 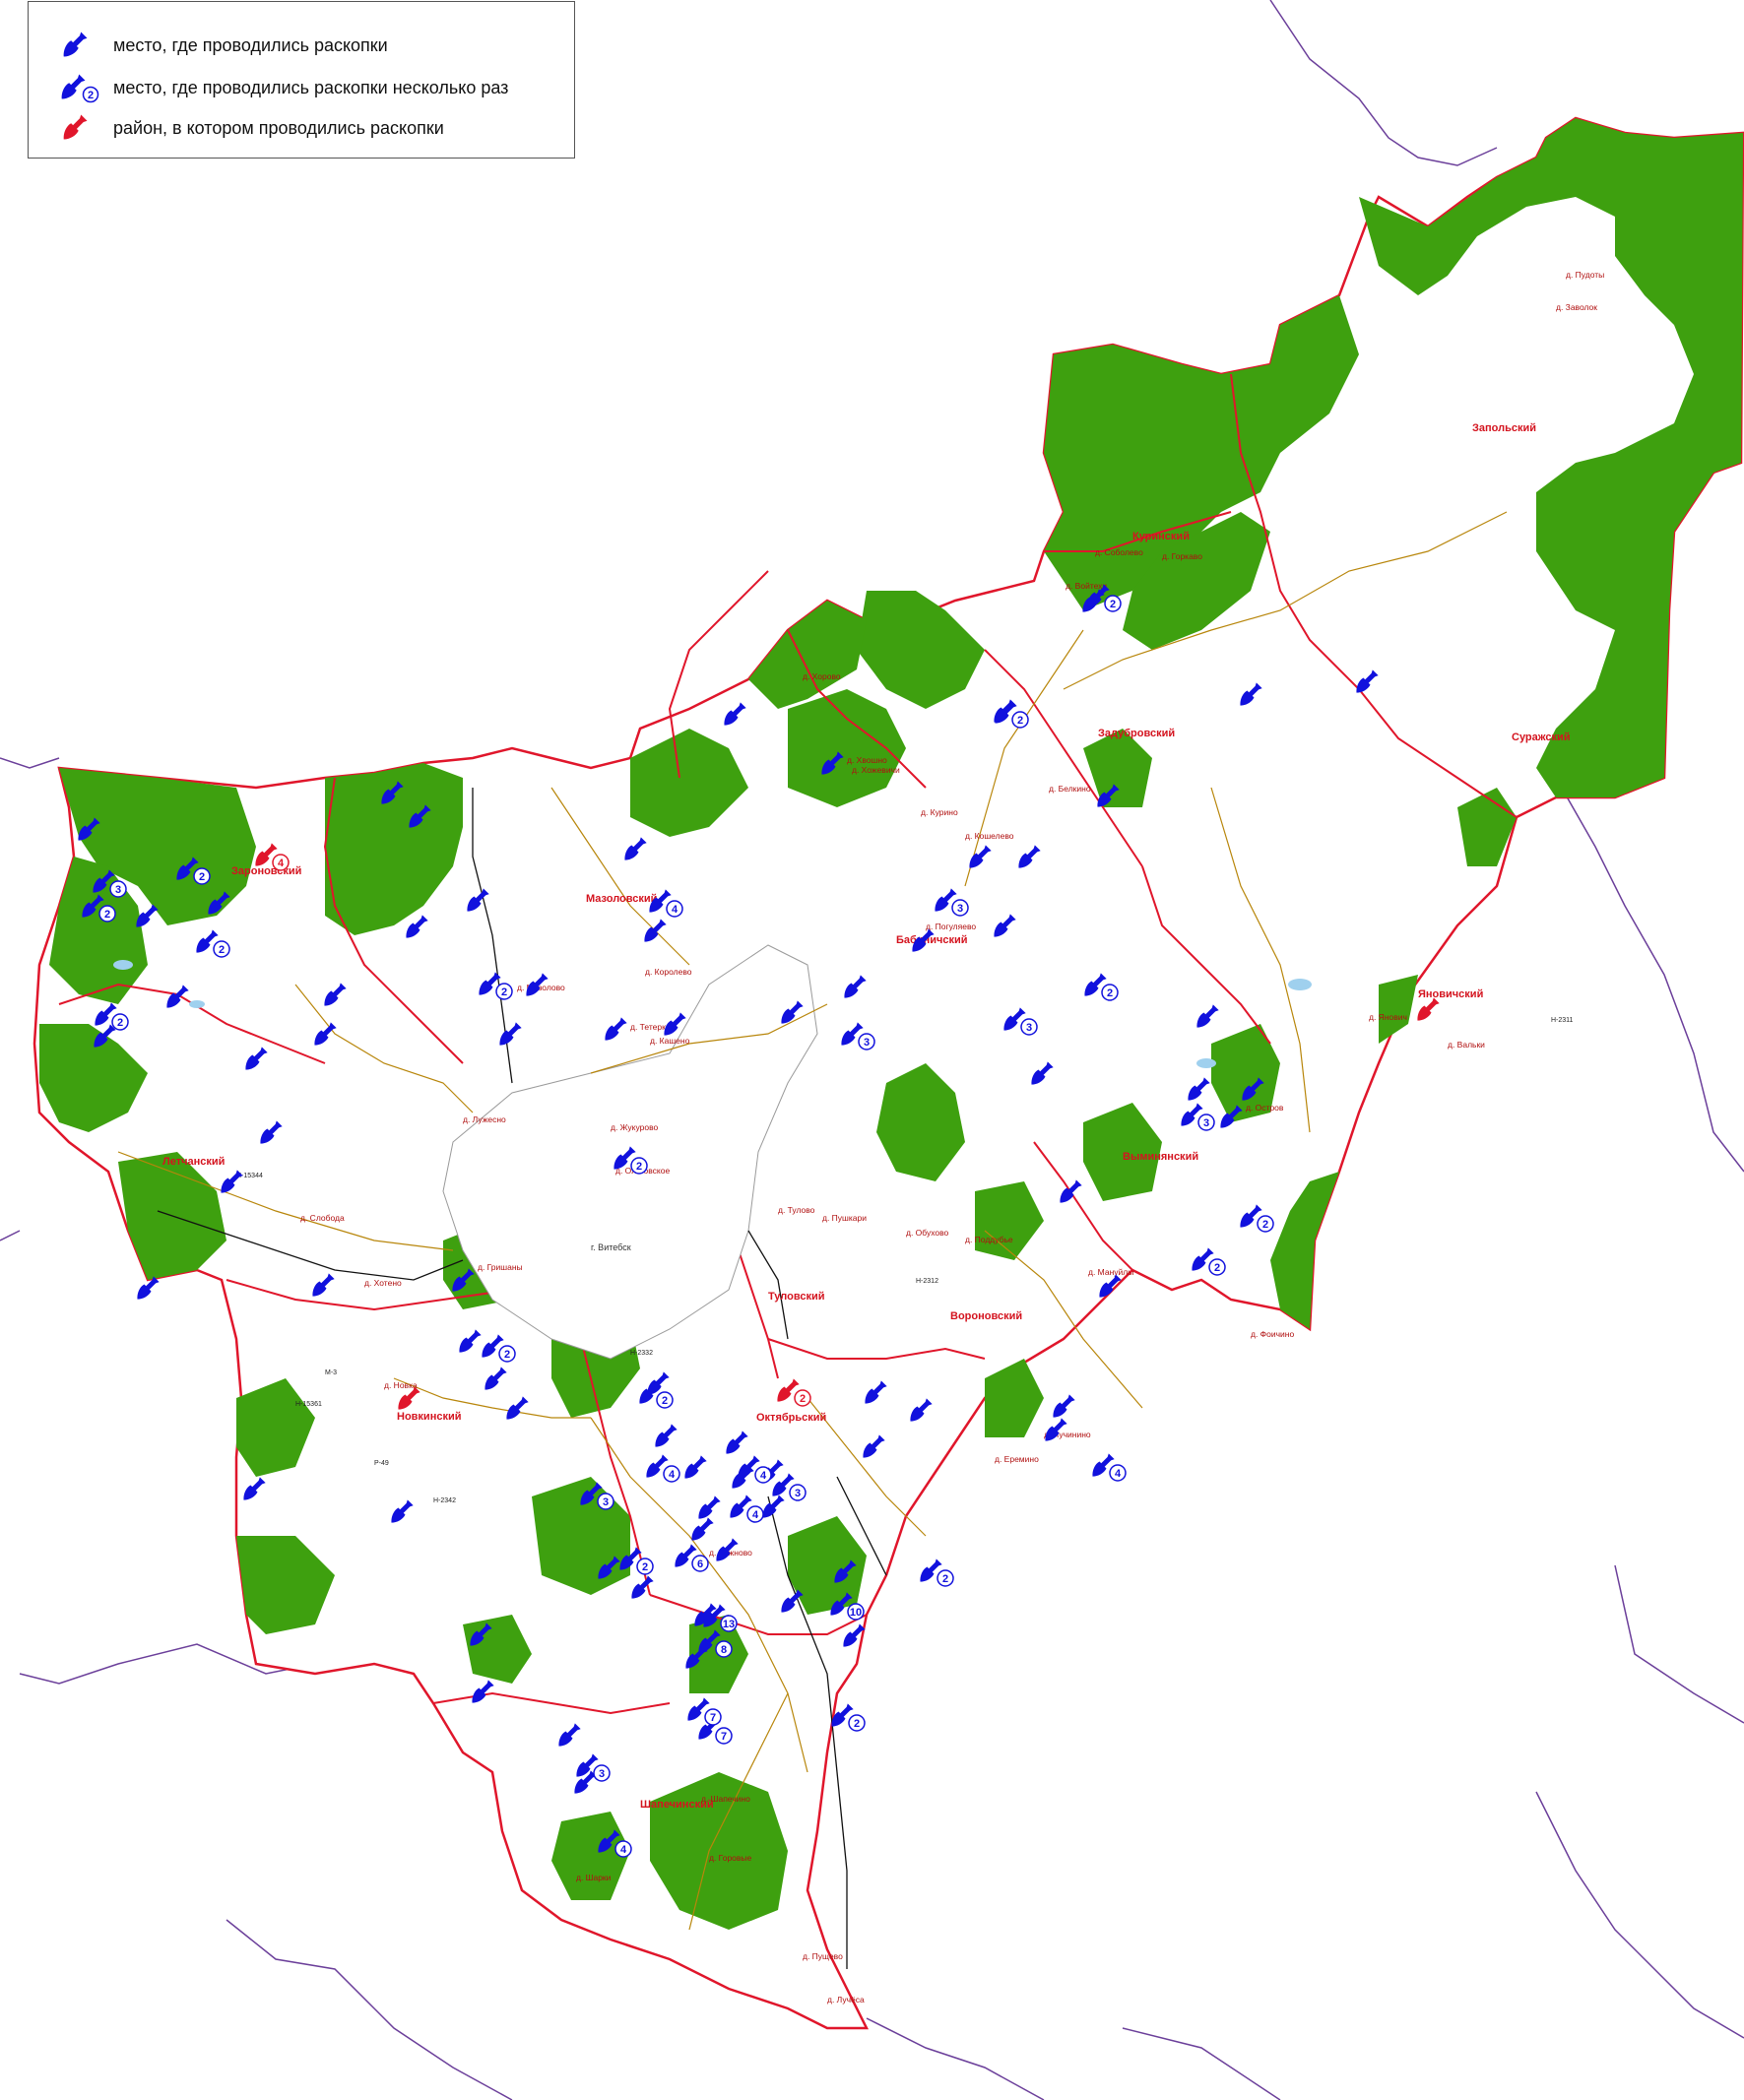 I want to click on place-label: д. Хвошно, so click(x=867, y=760).